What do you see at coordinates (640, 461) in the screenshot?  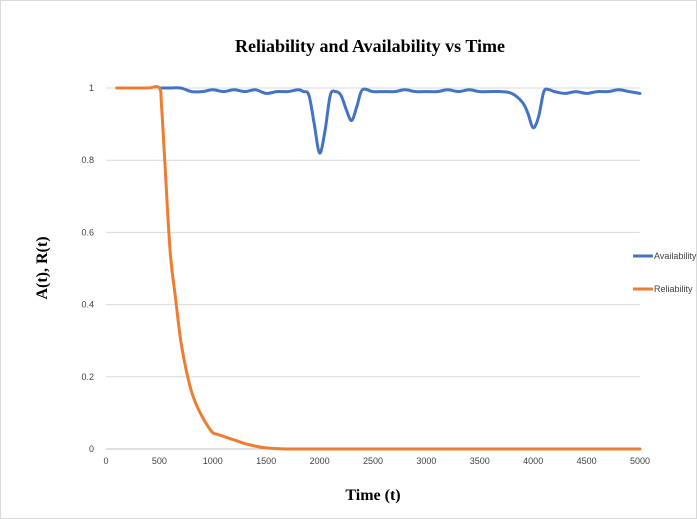 I see `x-tick-label: 5000` at bounding box center [640, 461].